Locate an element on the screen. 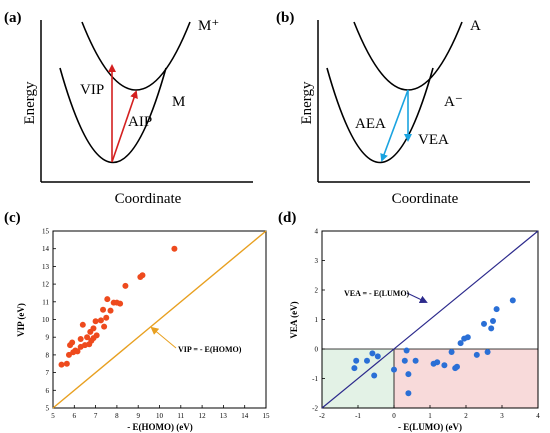 This screenshot has height=433, width=550. panel-a-upper-curve is located at coordinates (136, 56).